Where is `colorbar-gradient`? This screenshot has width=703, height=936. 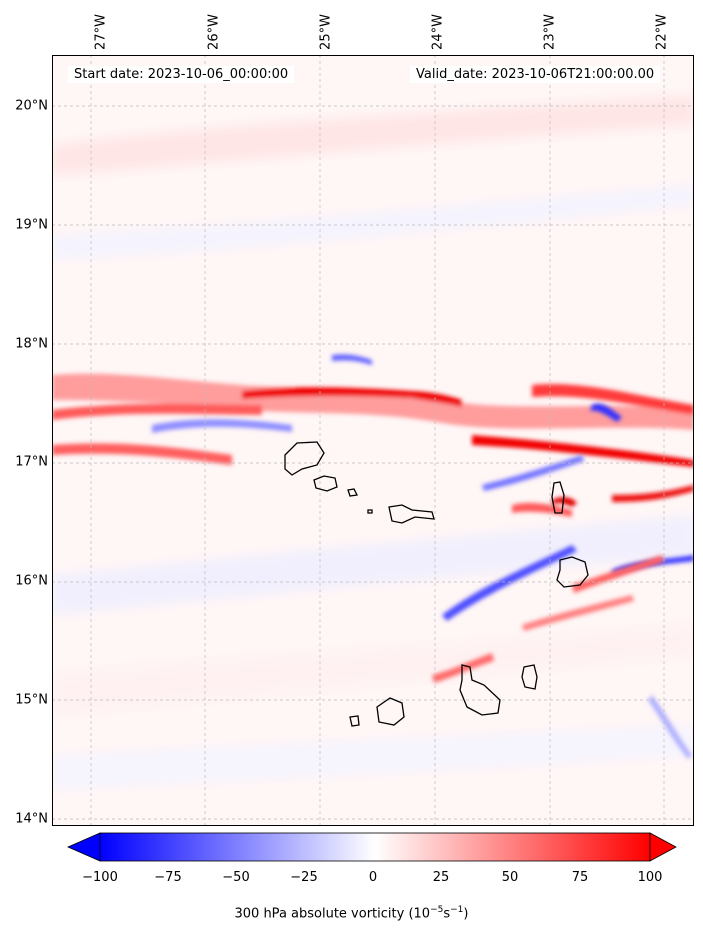
colorbar-gradient is located at coordinates (375, 847).